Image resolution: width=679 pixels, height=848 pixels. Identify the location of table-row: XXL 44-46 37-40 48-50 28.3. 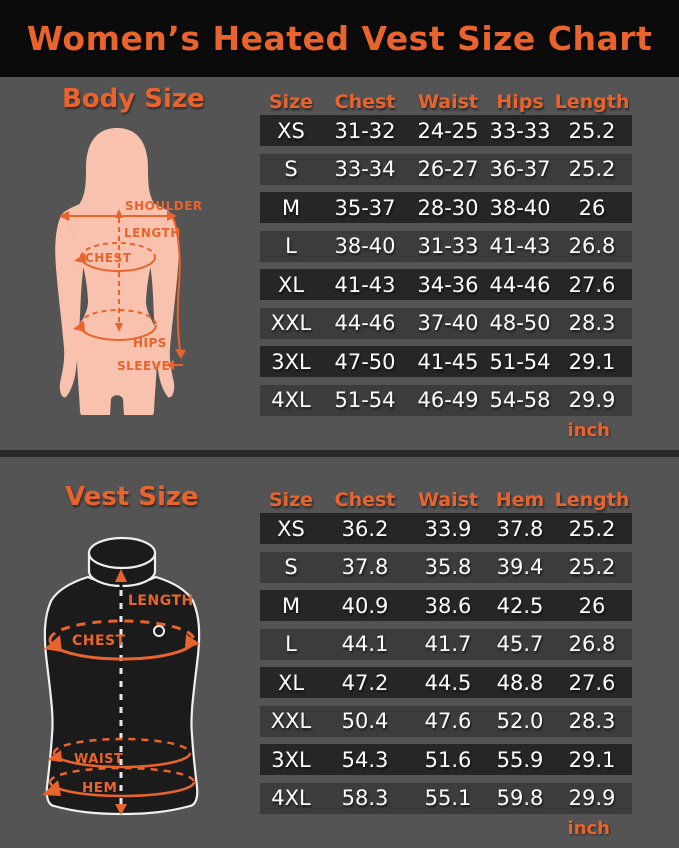
(446, 323).